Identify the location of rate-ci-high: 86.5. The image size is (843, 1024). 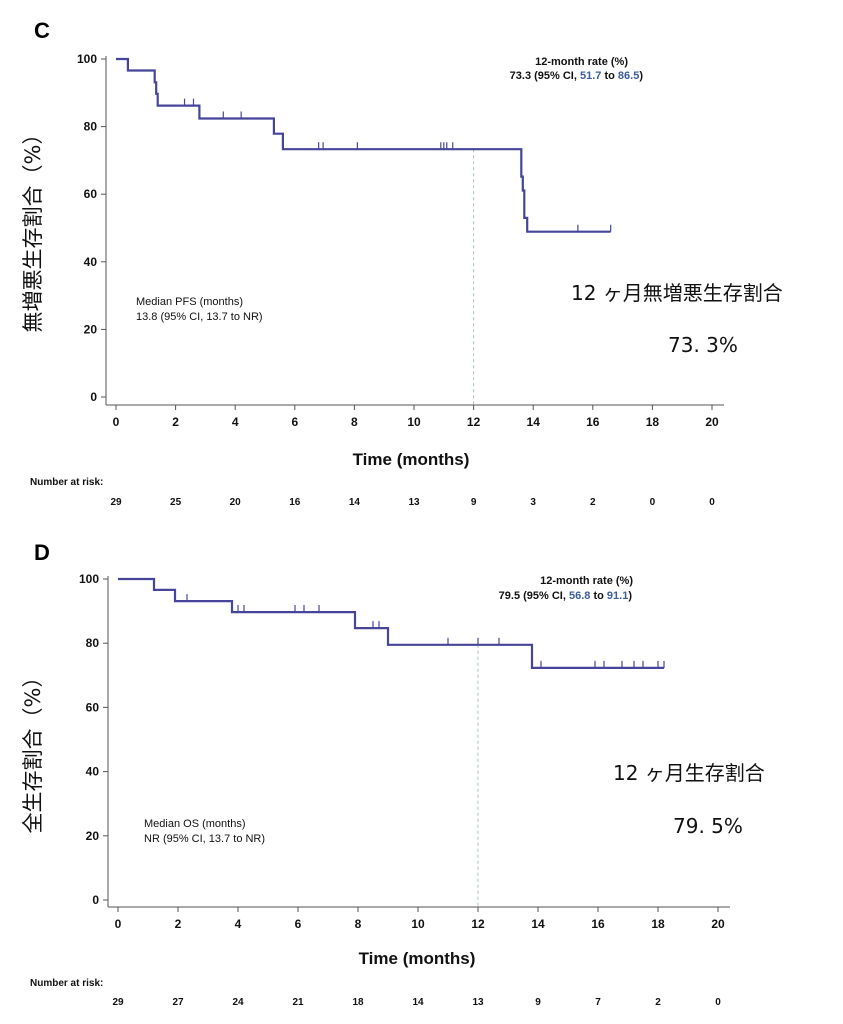
(628, 76).